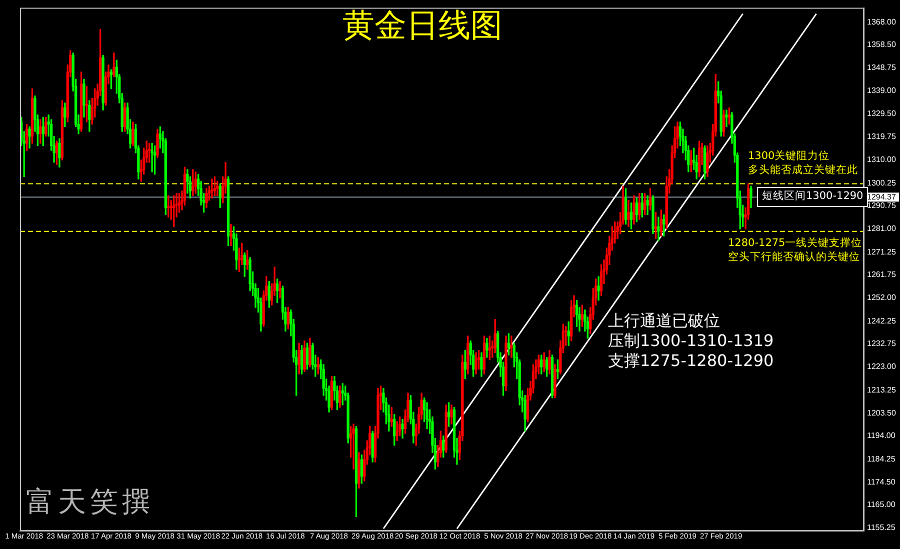  Describe the element at coordinates (881, 367) in the screenshot. I see `y-tick-label: 1223.00` at that location.